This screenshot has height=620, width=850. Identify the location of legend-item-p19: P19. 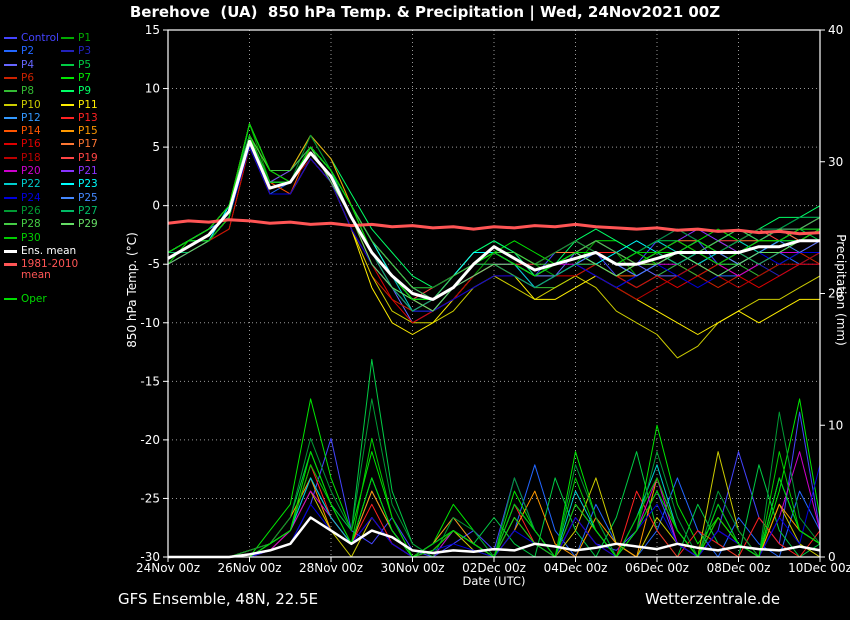
(79, 157).